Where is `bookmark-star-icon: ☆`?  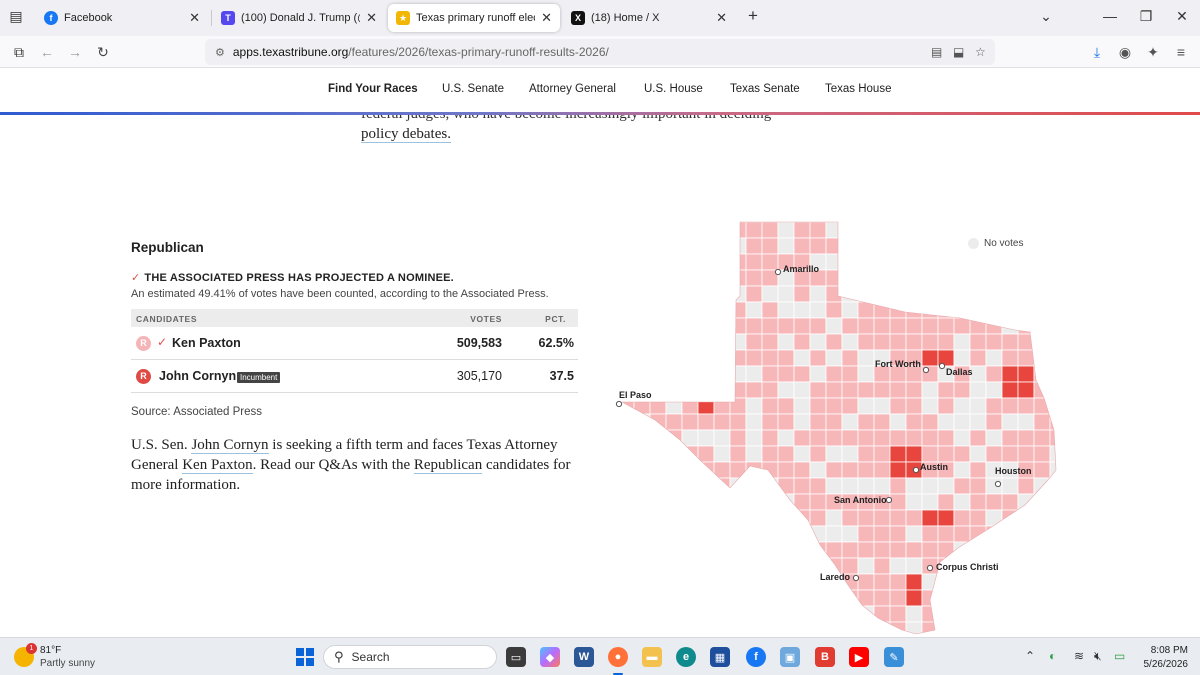 bookmark-star-icon: ☆ is located at coordinates (980, 52).